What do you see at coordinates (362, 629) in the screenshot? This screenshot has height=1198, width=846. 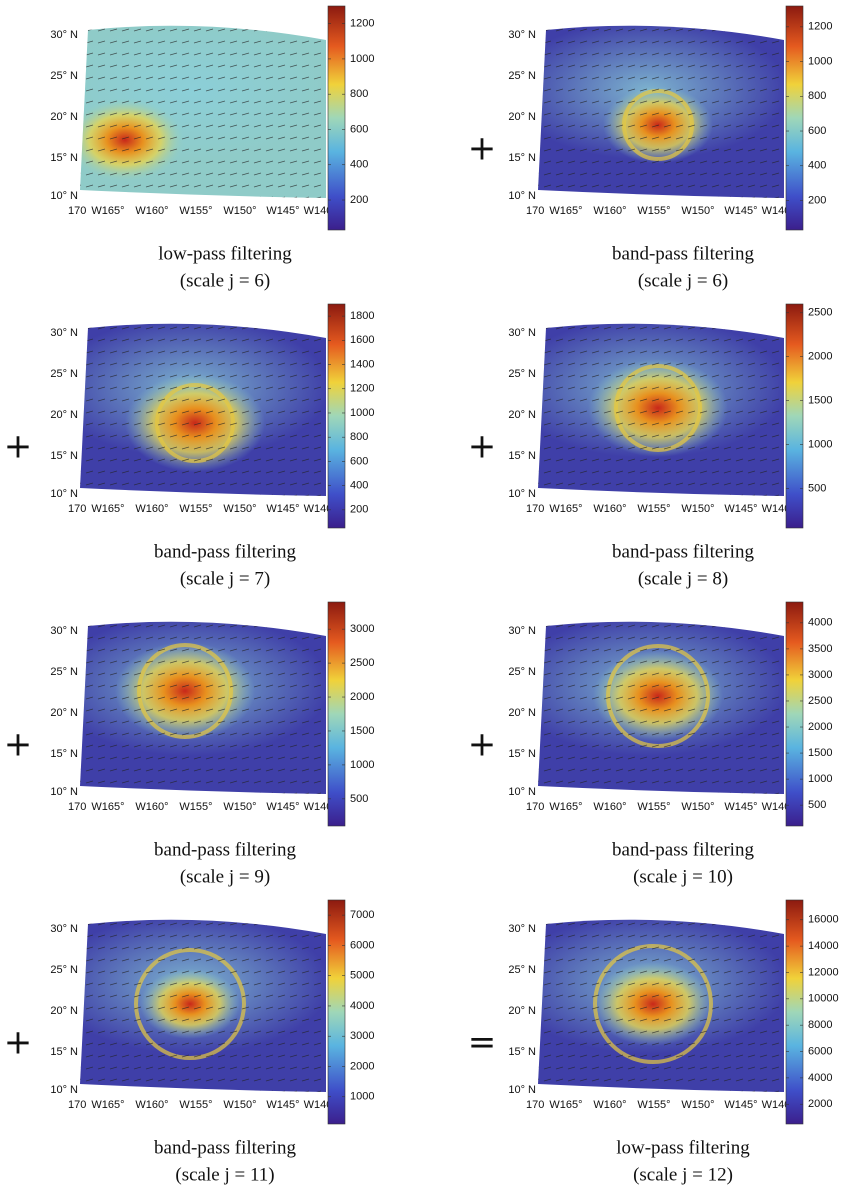 I see `colorbar-tick-label: 3000` at bounding box center [362, 629].